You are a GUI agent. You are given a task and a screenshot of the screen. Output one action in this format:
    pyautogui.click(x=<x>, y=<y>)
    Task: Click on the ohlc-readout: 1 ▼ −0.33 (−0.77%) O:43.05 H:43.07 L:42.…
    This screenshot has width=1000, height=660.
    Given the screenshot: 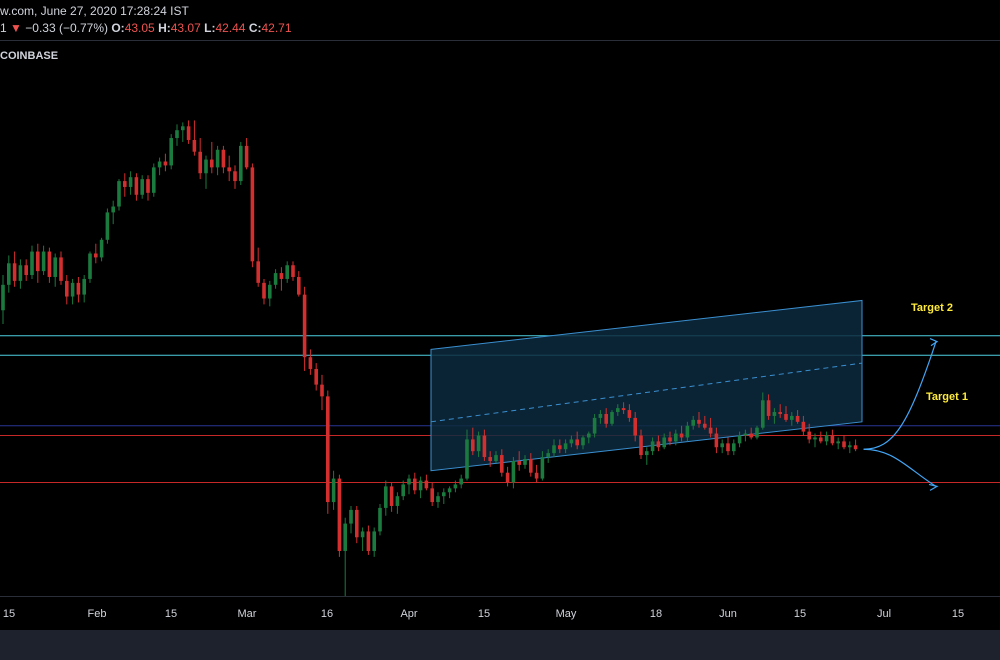 What is the action you would take?
    pyautogui.click(x=146, y=28)
    